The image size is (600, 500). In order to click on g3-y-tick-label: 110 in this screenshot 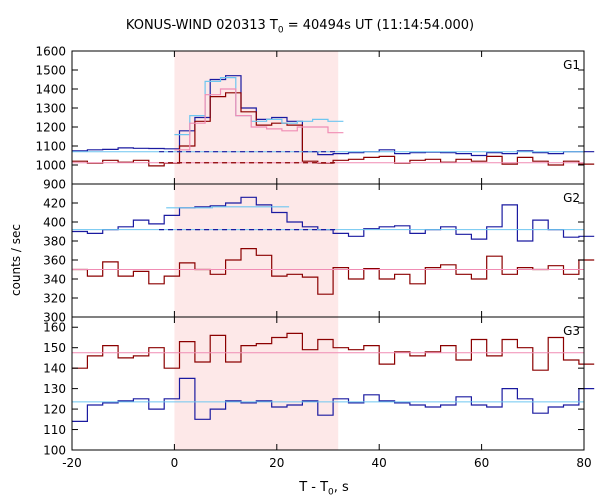, I will do `click(54, 430)`.